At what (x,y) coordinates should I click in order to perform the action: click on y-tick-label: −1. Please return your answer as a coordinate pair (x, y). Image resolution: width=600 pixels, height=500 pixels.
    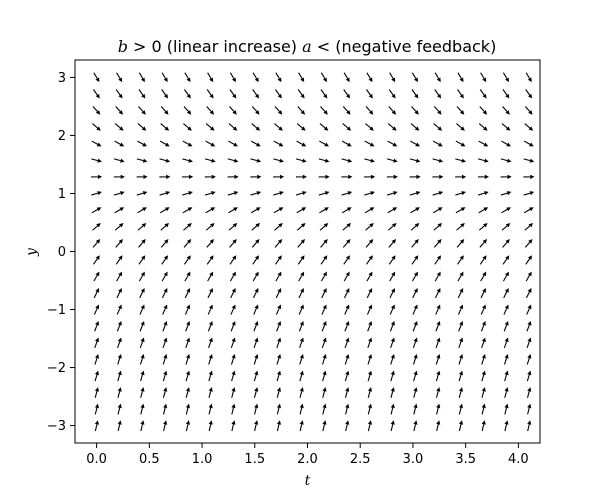
    Looking at the image, I should click on (56, 310).